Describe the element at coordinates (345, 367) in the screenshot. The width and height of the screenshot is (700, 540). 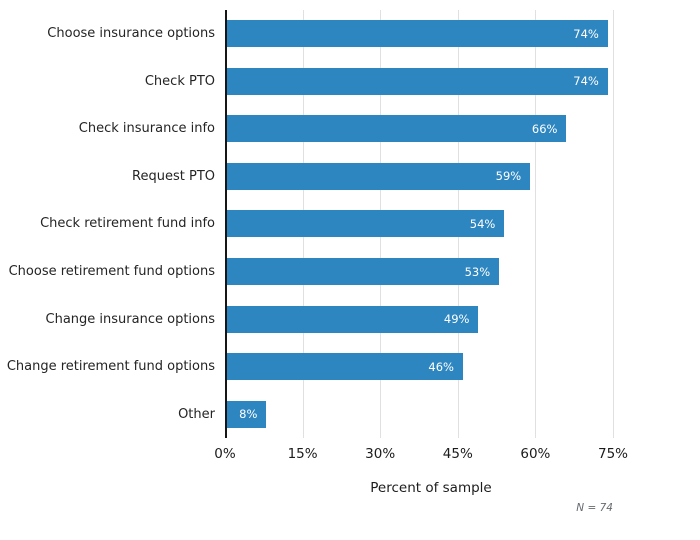
I see `bar: 46%` at that location.